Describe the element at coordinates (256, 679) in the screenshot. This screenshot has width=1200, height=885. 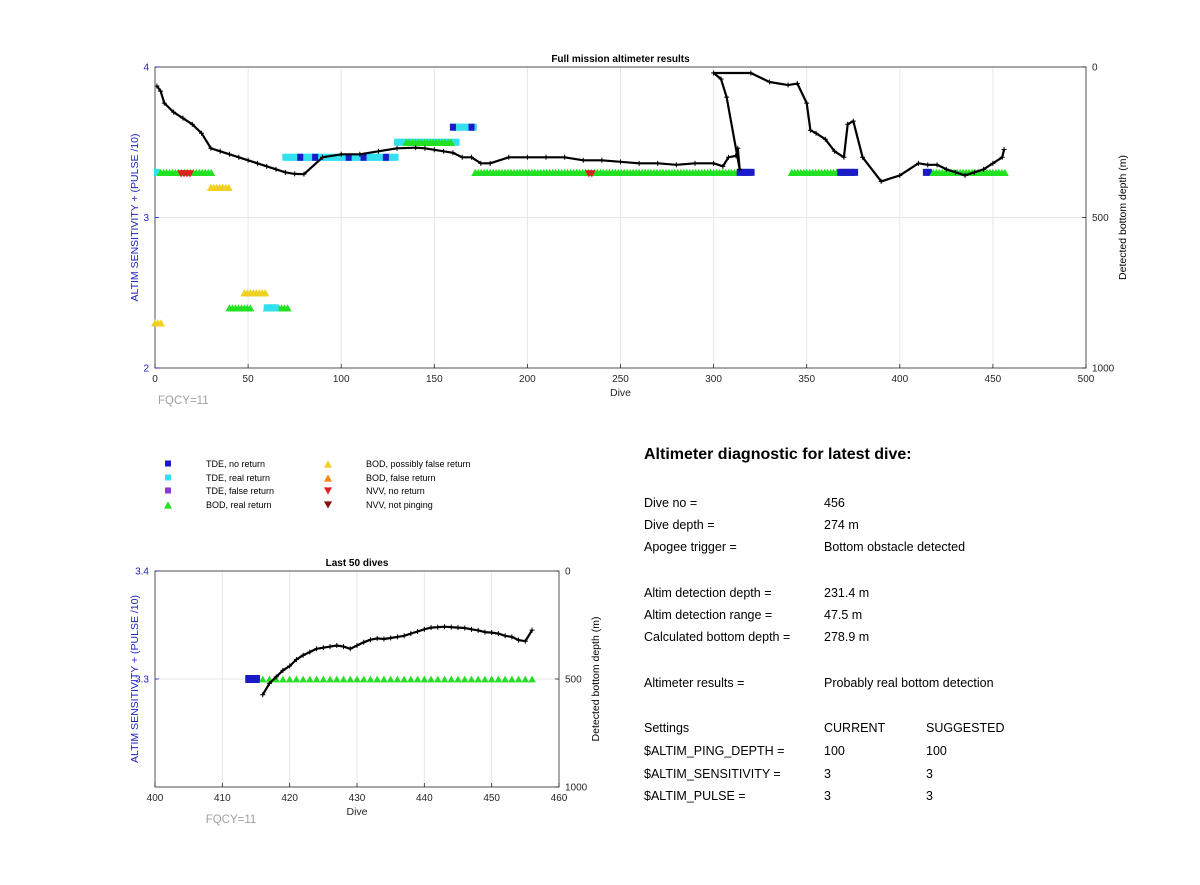
I see `recent-tde-marker` at that location.